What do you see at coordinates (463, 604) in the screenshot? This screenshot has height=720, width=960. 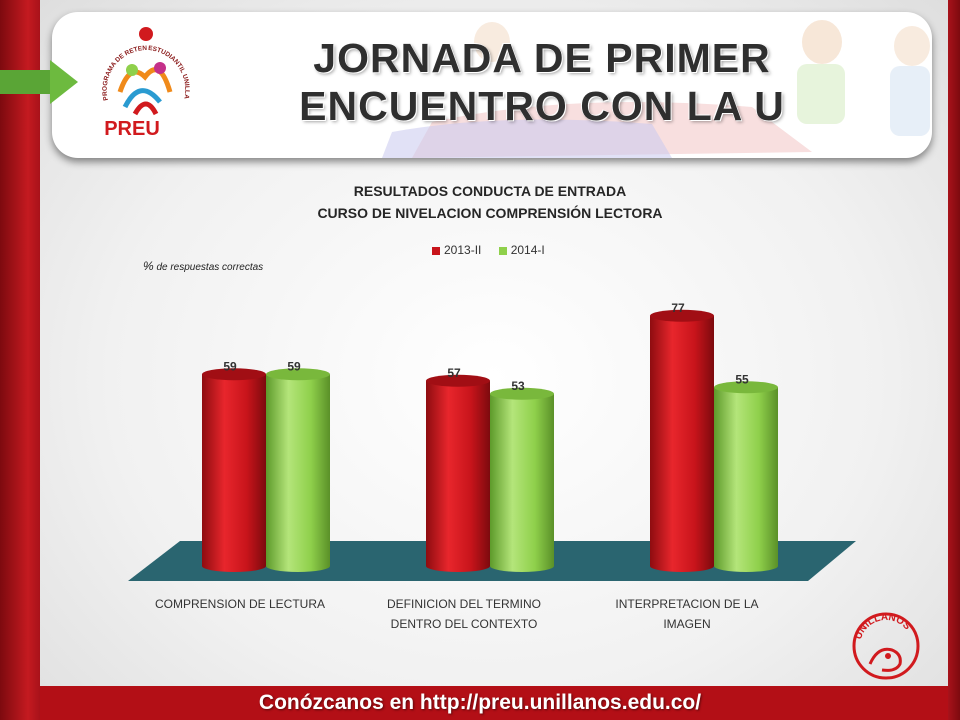 I see `x-category-line: DEFINICION DEL TERMINO` at bounding box center [463, 604].